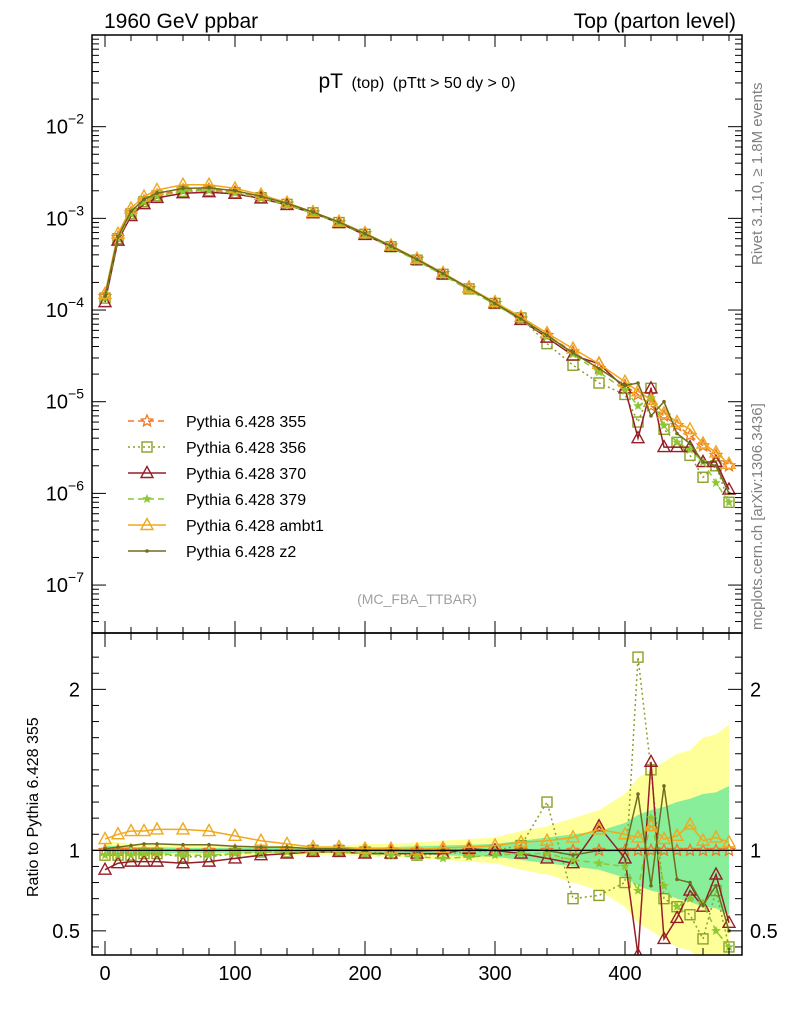  Describe the element at coordinates (624, 974) in the screenshot. I see `ratio-xtick-label: 400` at that location.